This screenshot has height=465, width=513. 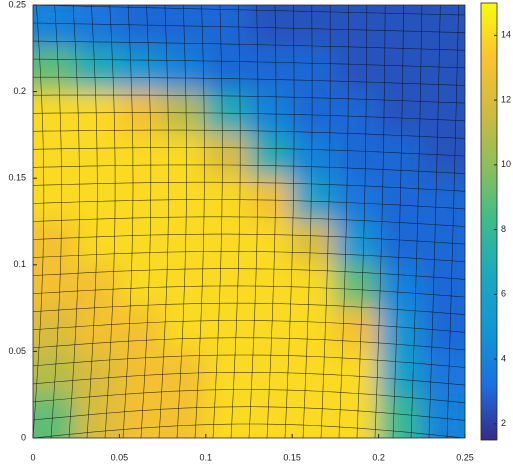 What do you see at coordinates (17, 178) in the screenshot?
I see `y-tick-label: 0.15` at bounding box center [17, 178].